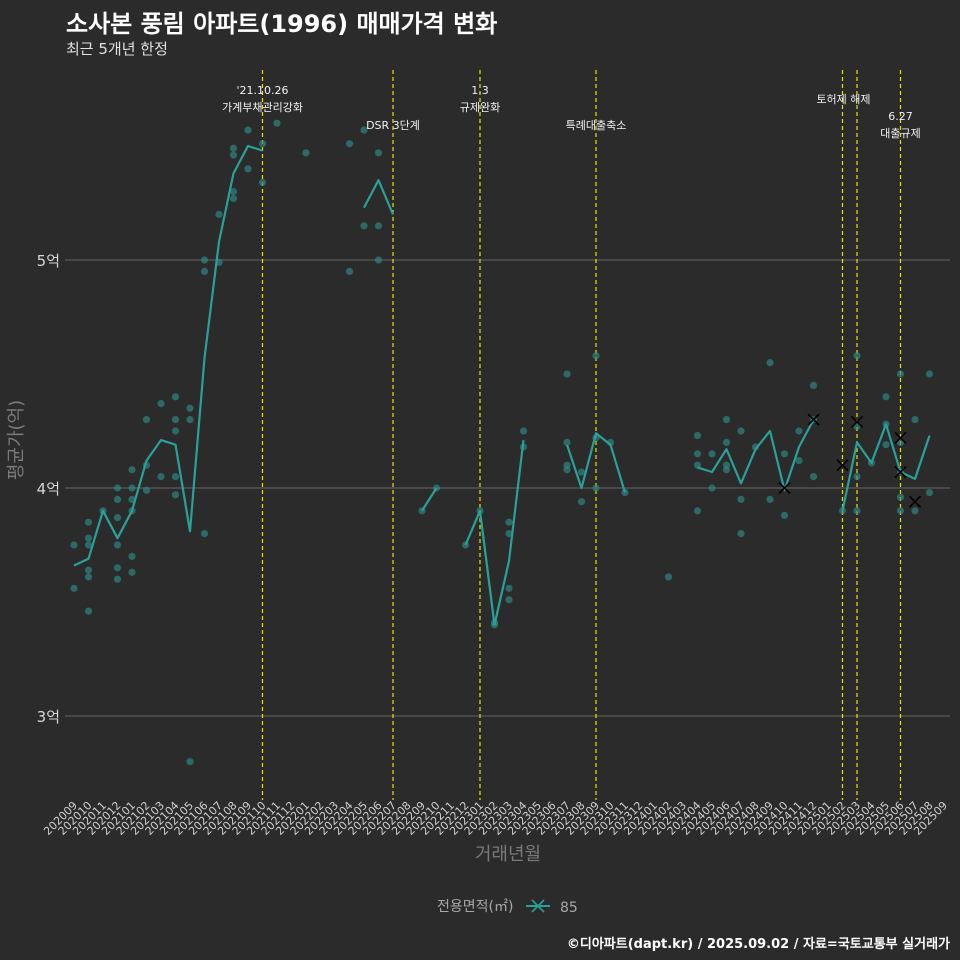 Image resolution: width=960 pixels, height=960 pixels. What do you see at coordinates (282, 24) in the screenshot?
I see `chart-title: 소사본 풍림 아파트(1996) 매매가격 변화` at bounding box center [282, 24].